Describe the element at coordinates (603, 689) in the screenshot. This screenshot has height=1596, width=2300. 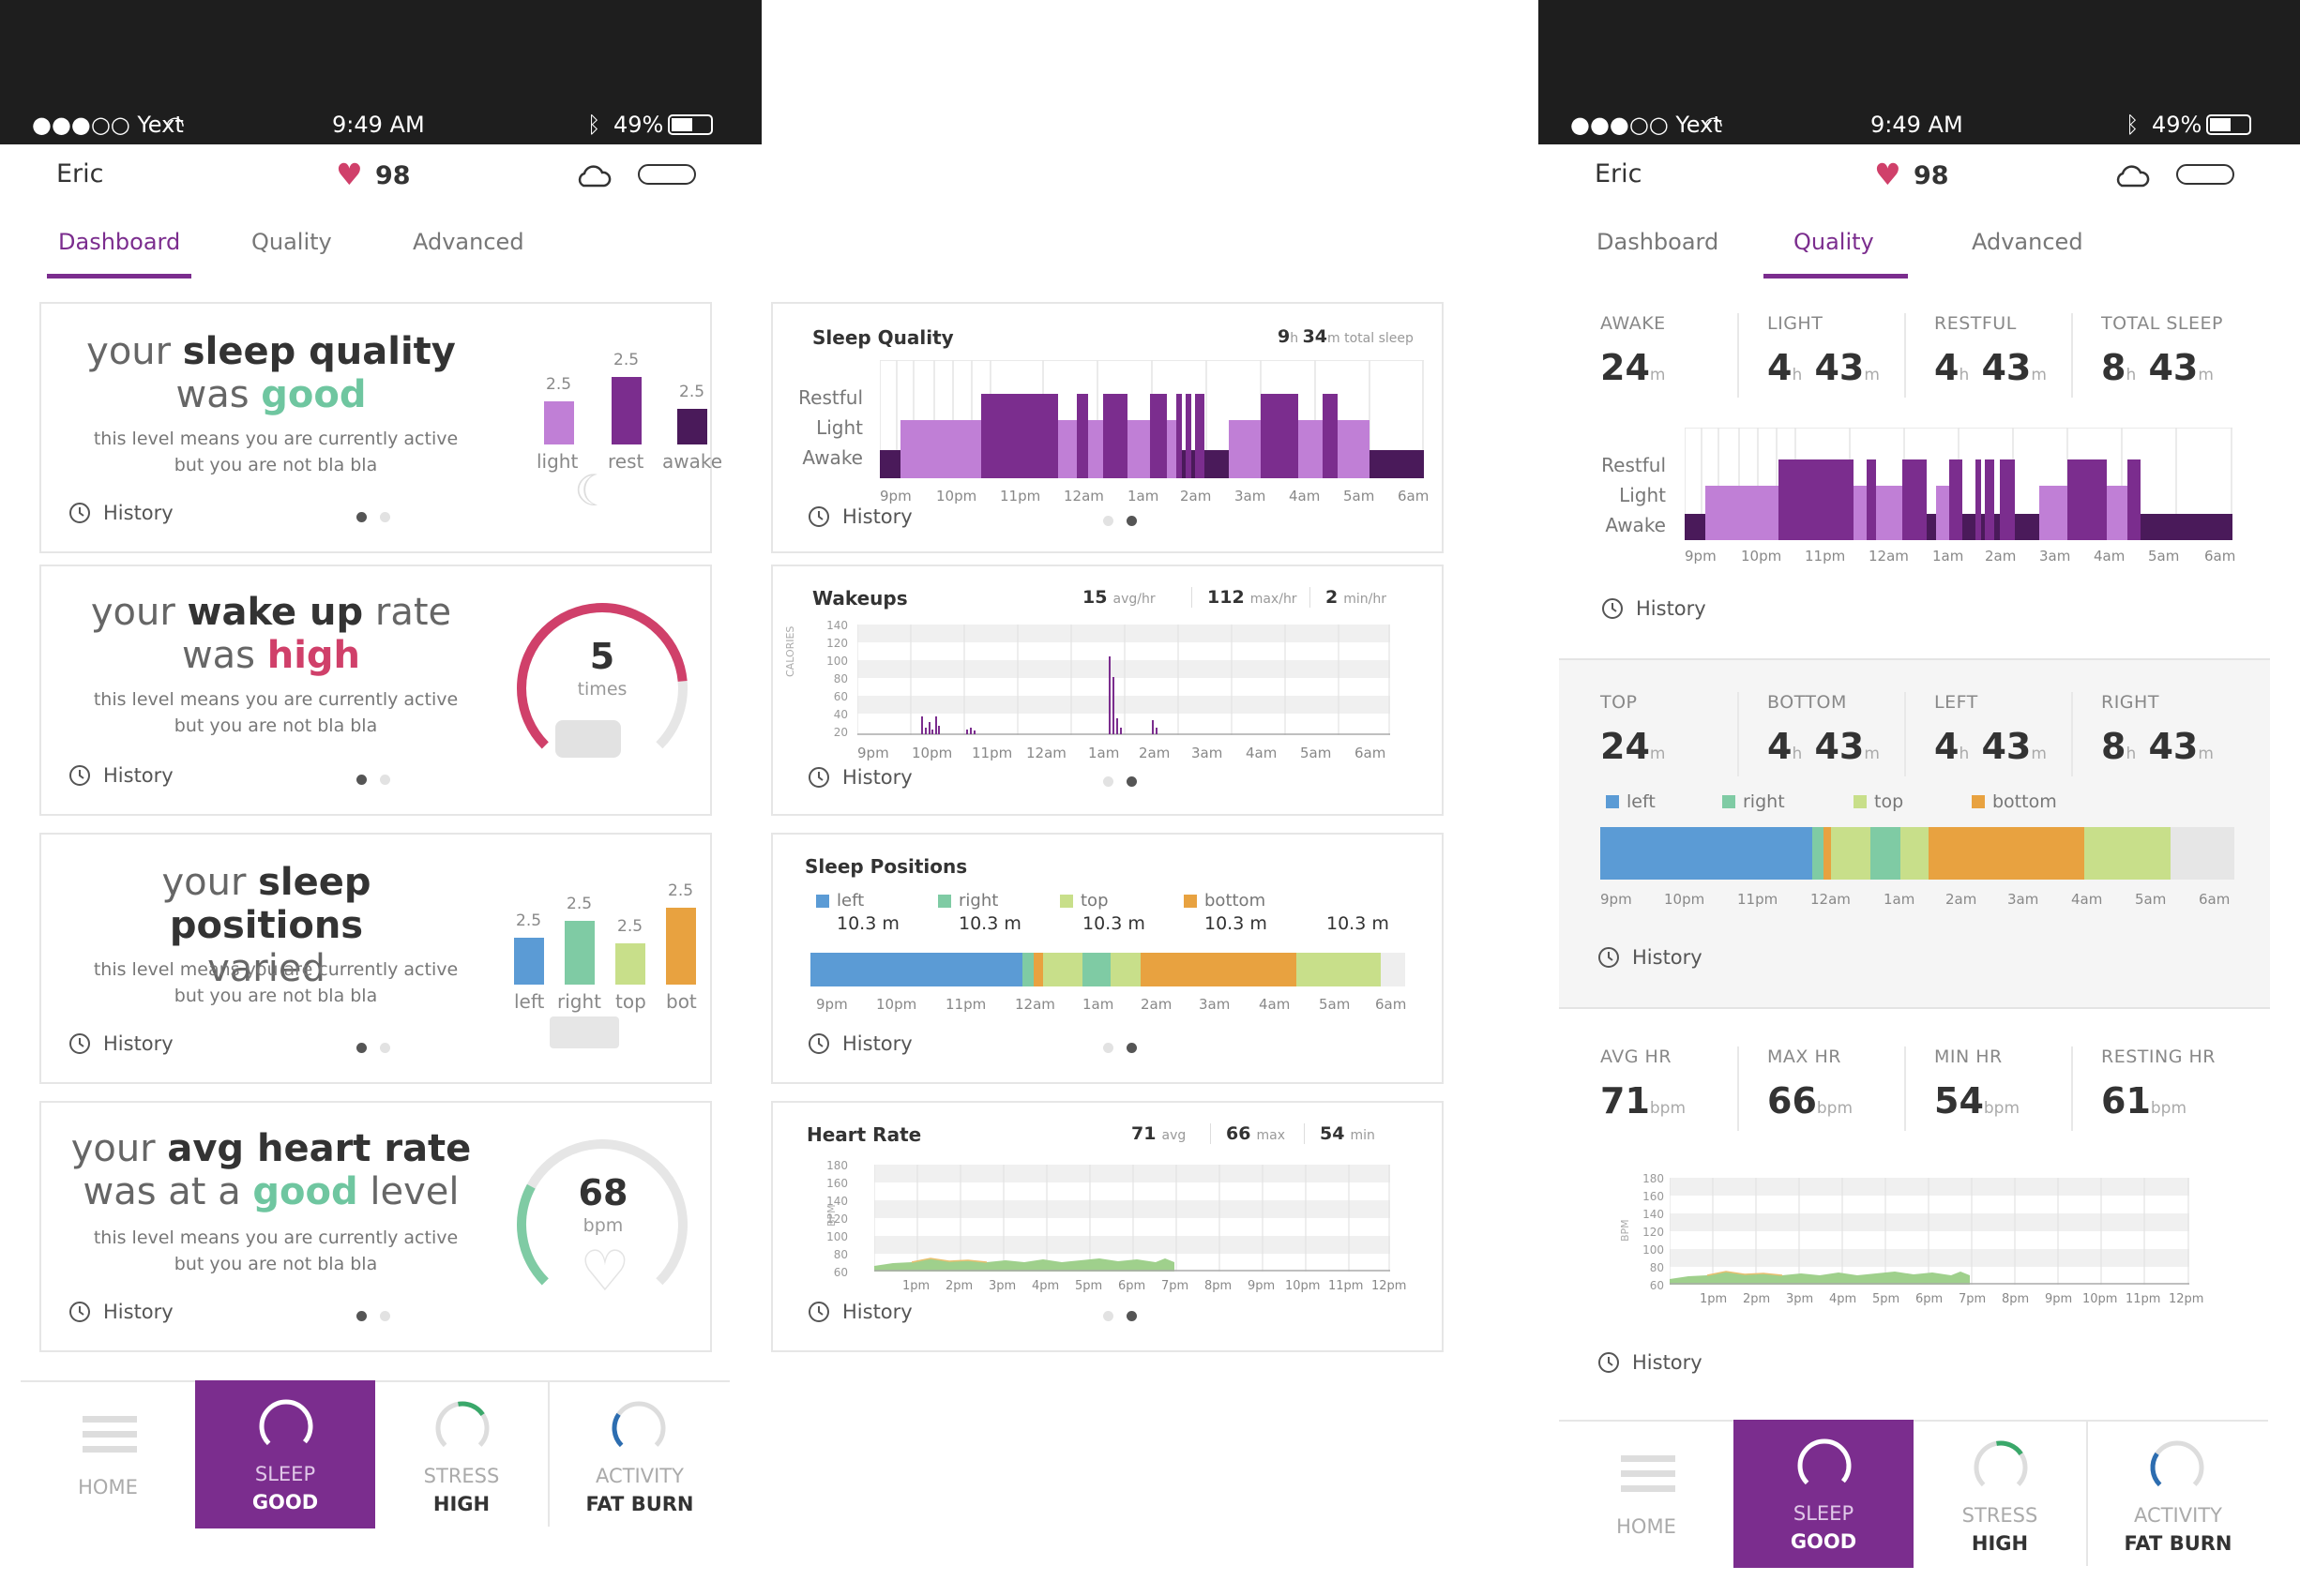
I see `wake-up-unit: times` at that location.